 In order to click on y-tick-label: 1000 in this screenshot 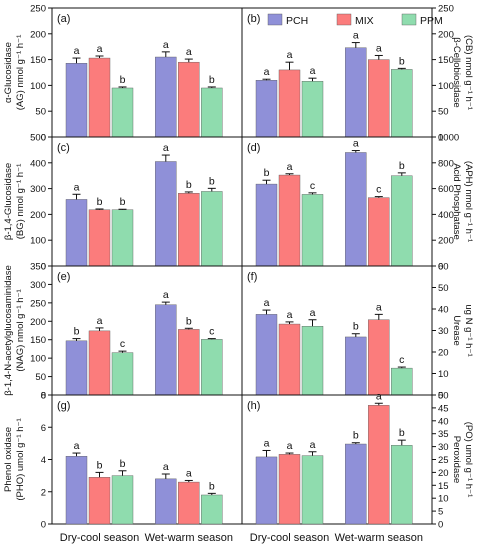, I will do `click(448, 138)`.